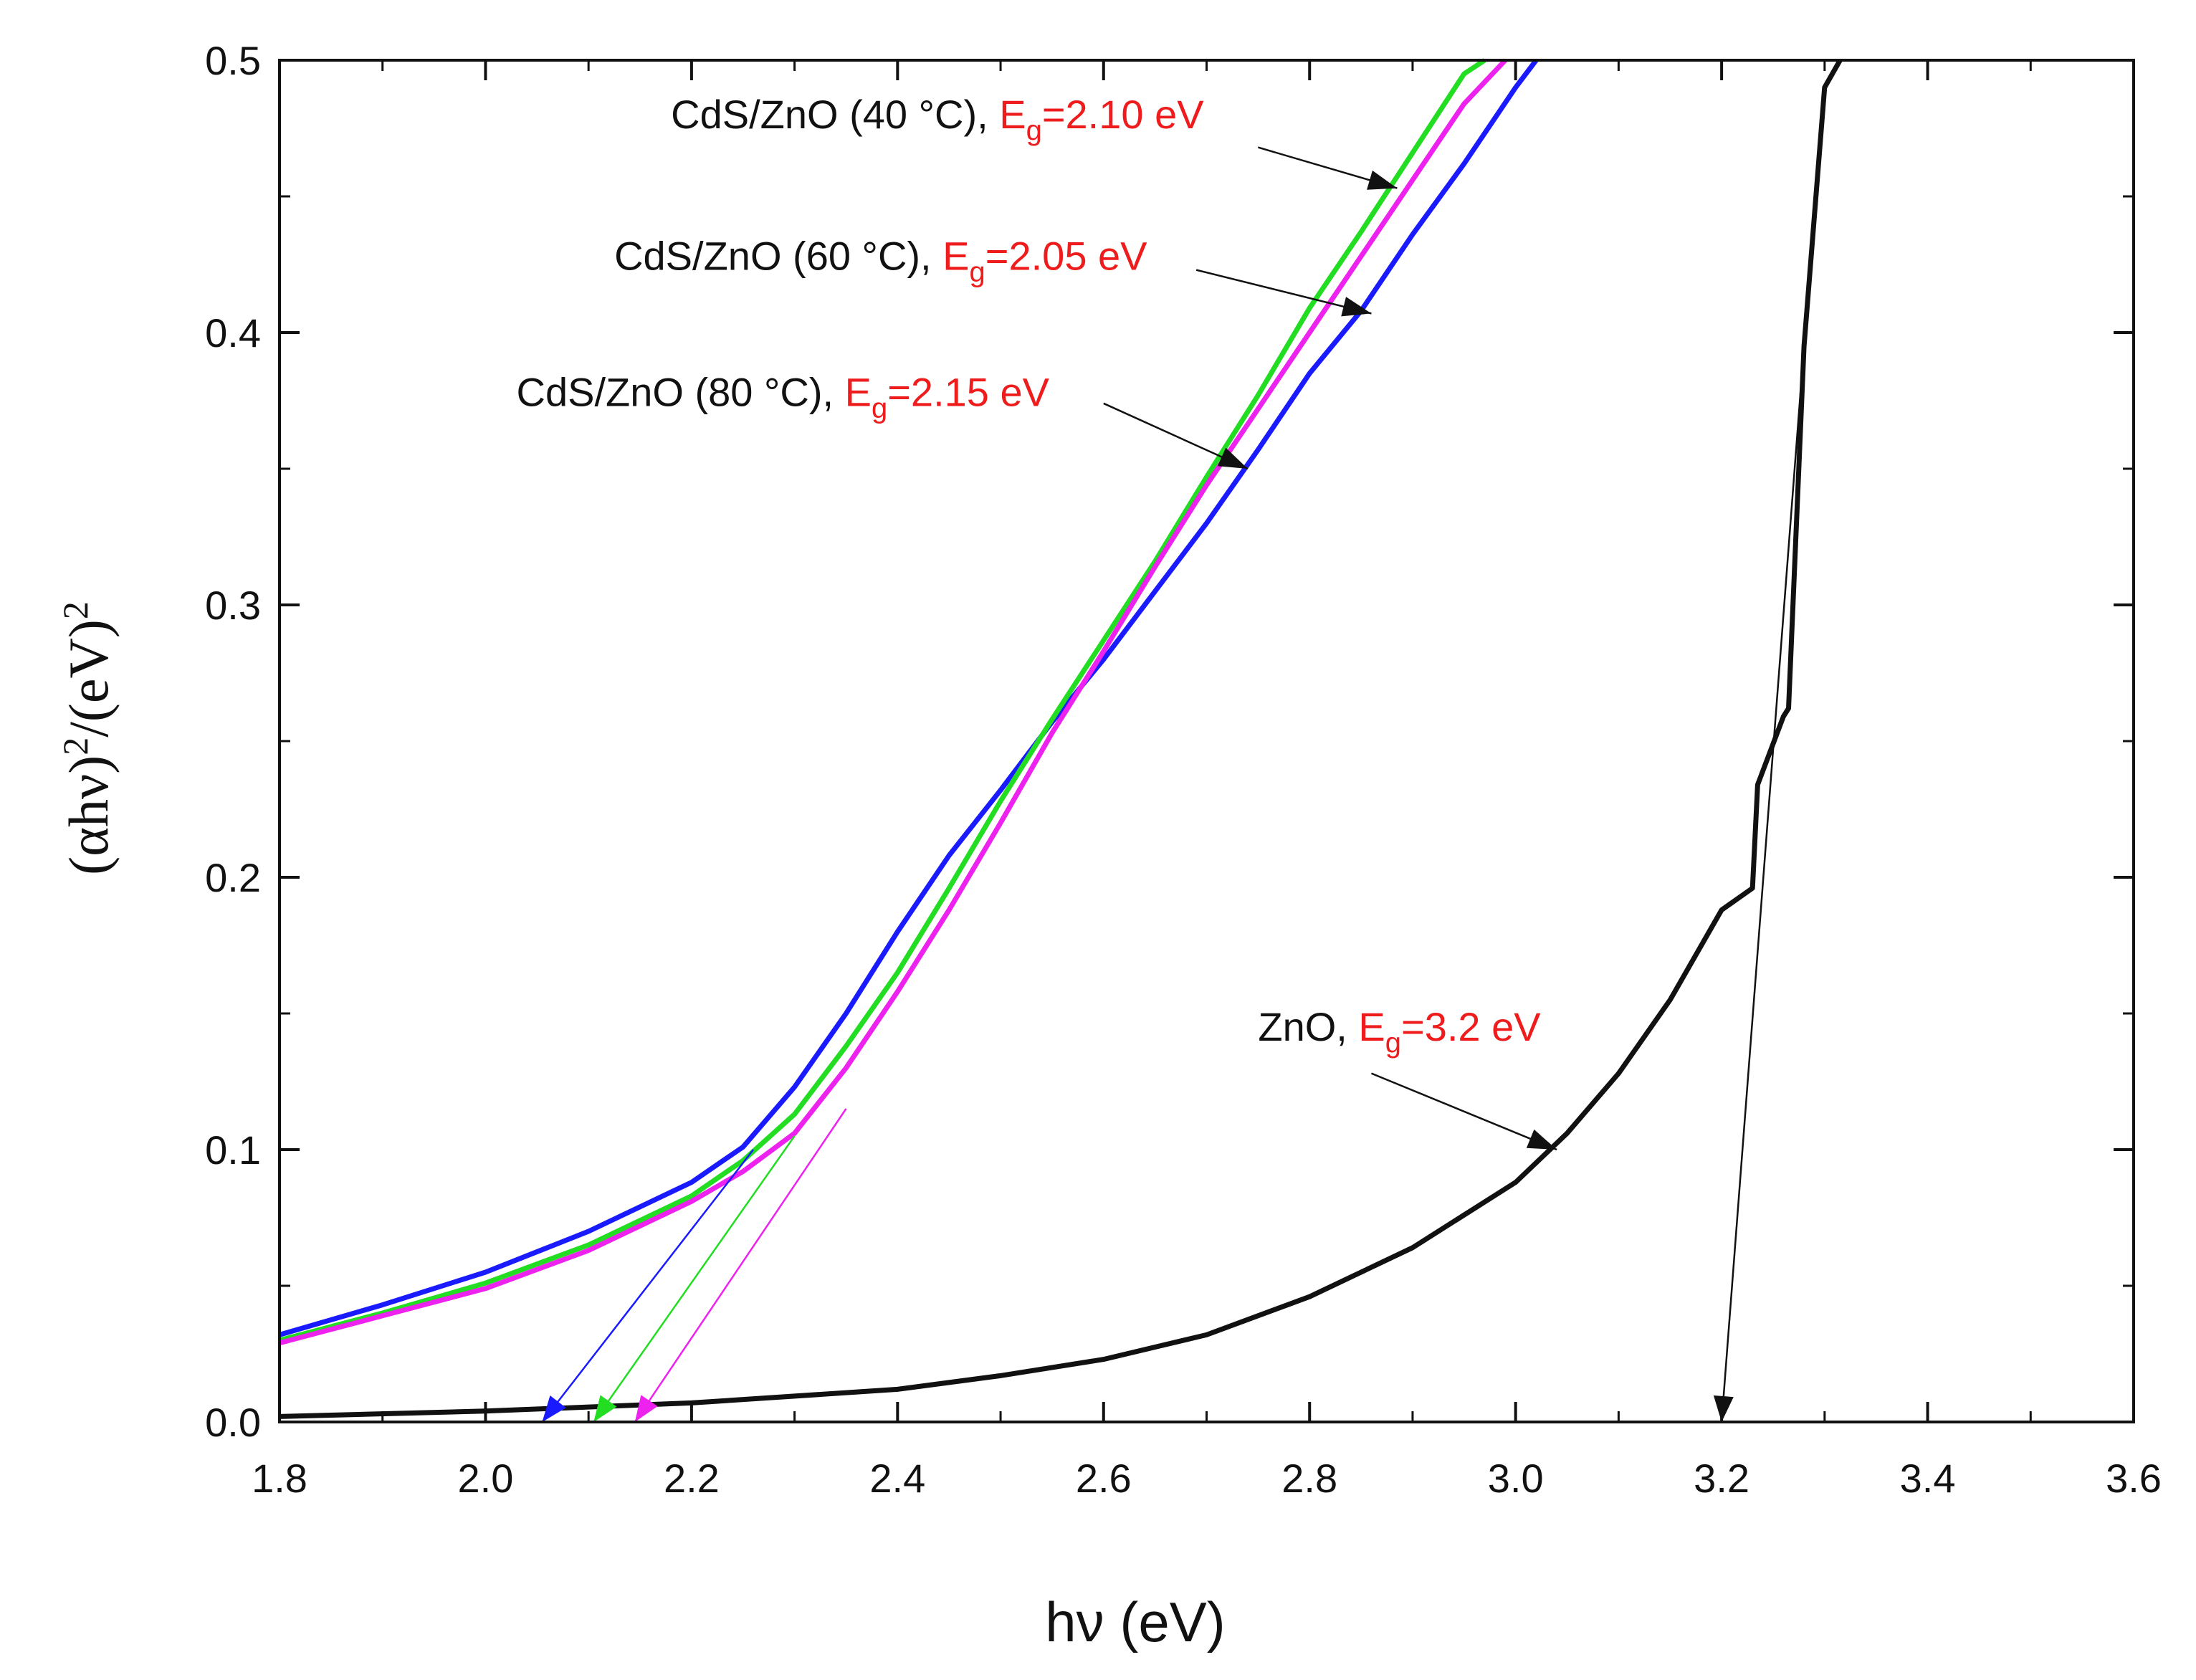 This screenshot has height=1680, width=2196. What do you see at coordinates (233, 1422) in the screenshot?
I see `y-tick-label: 0.0` at bounding box center [233, 1422].